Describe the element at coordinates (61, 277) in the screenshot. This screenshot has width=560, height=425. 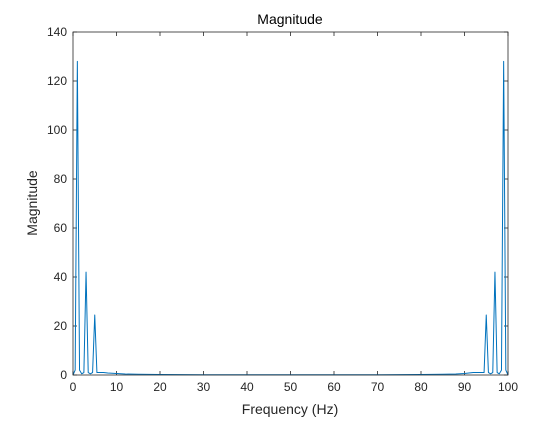
I see `y-tick-label: 40` at that location.